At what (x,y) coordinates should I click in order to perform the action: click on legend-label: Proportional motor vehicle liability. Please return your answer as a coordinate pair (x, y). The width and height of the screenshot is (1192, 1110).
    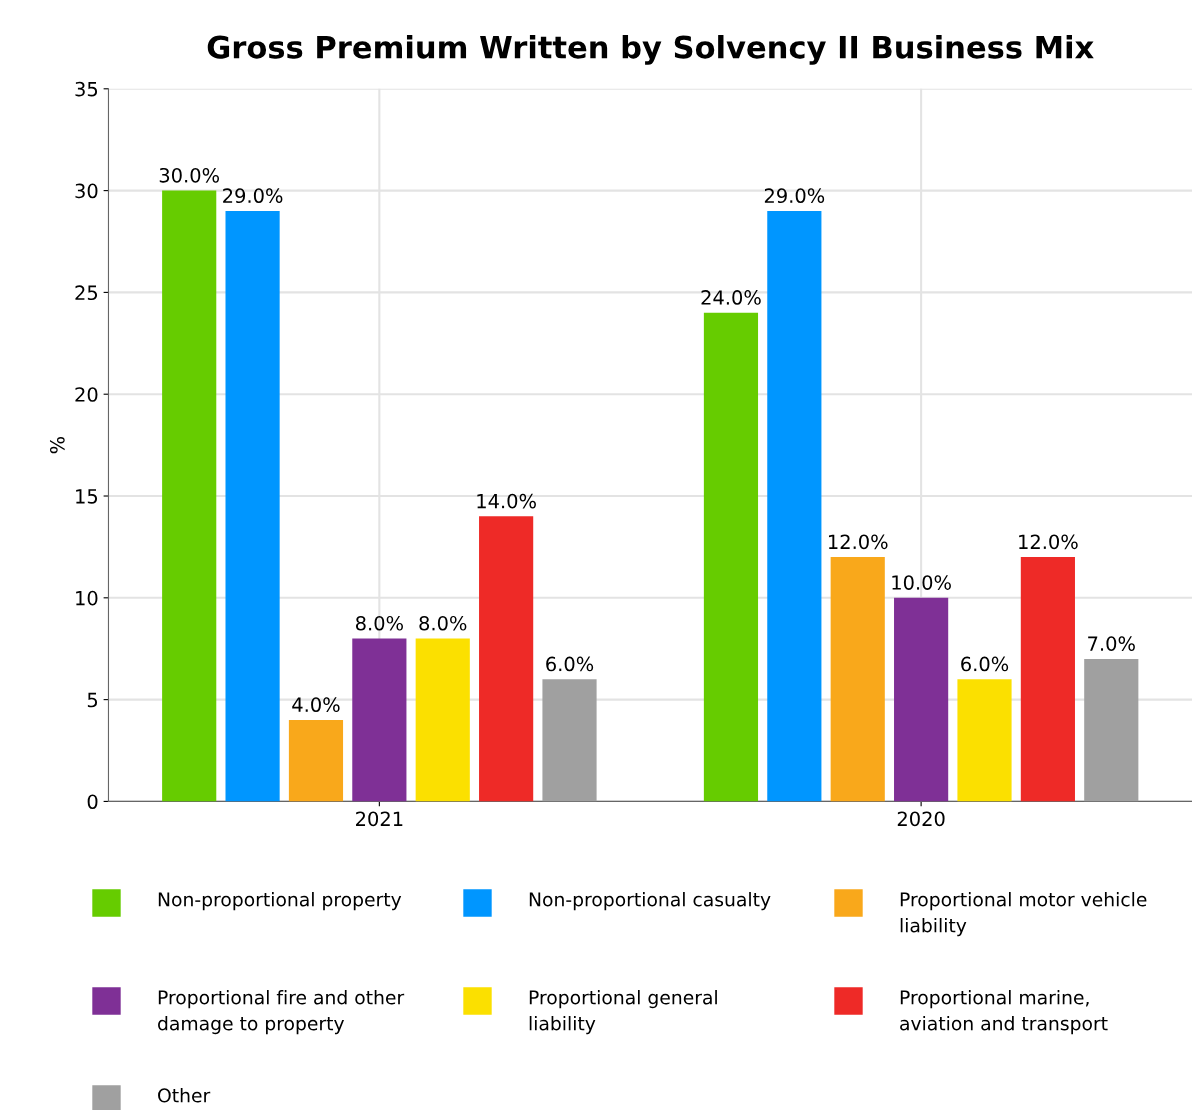
    Looking at the image, I should click on (1023, 914).